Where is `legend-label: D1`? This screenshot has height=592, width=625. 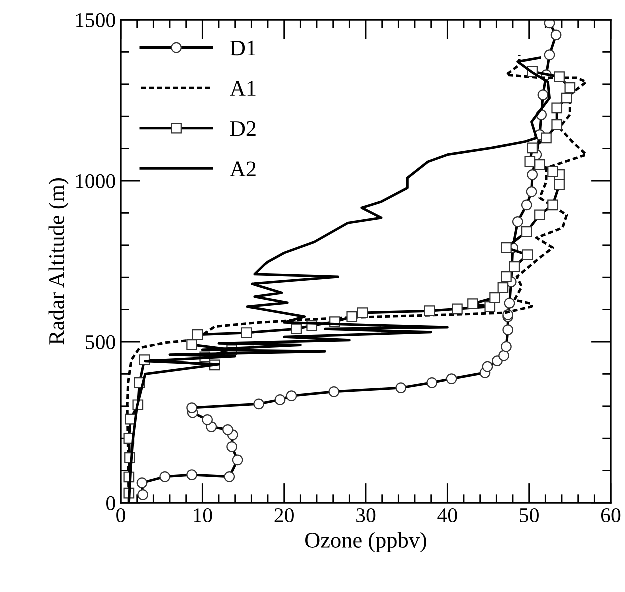 legend-label: D1 is located at coordinates (243, 48).